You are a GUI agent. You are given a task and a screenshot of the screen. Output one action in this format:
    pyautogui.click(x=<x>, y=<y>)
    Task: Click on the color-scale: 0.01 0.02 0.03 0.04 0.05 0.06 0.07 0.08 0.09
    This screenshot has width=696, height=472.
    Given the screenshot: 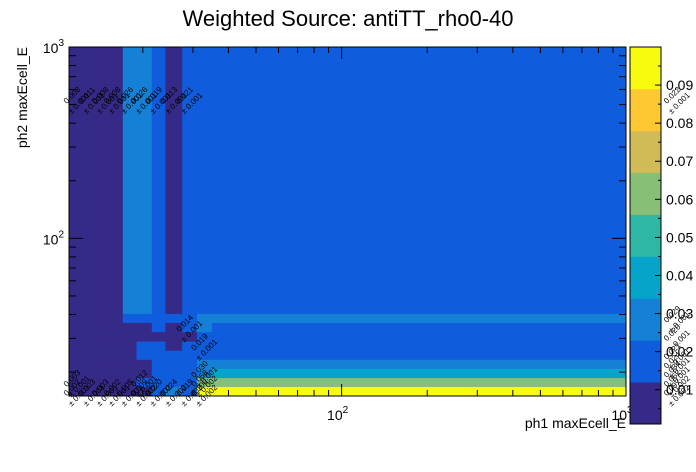 What is the action you would take?
    pyautogui.click(x=661, y=235)
    